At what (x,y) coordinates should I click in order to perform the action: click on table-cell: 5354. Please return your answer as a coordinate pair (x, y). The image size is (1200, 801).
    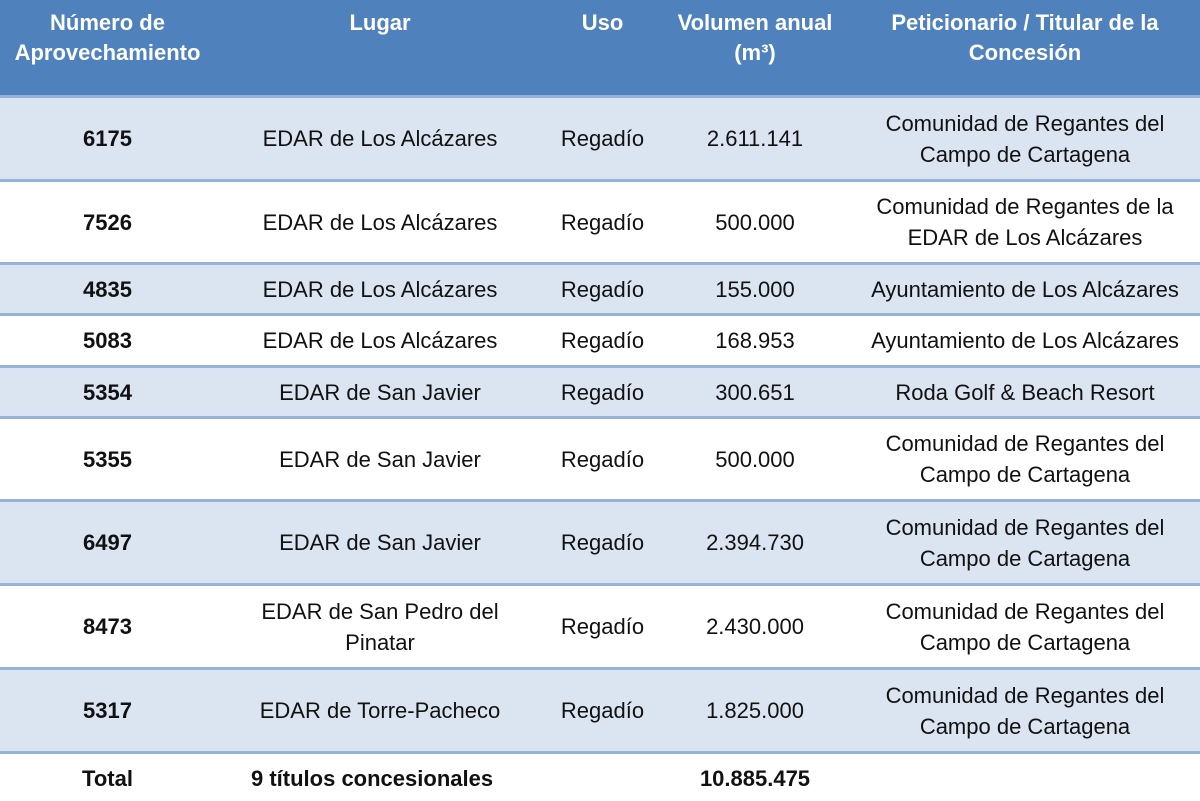
    Looking at the image, I should click on (107, 392).